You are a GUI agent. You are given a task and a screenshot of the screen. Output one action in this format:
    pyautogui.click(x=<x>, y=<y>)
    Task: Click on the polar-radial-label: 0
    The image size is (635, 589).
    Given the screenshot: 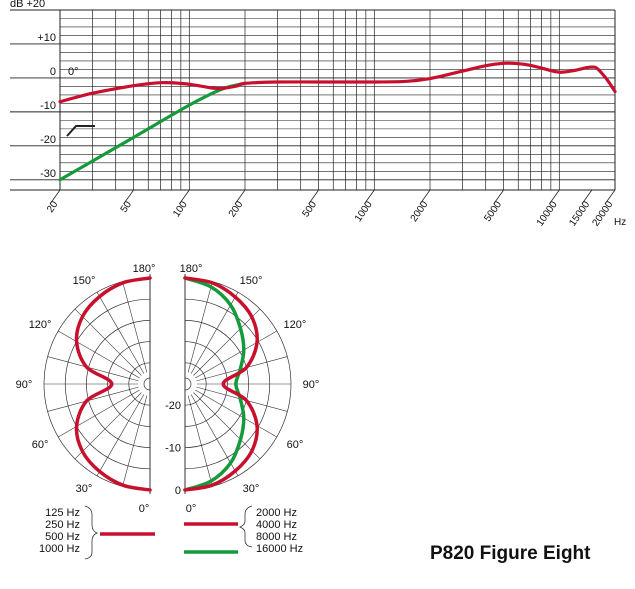 What is the action you would take?
    pyautogui.click(x=178, y=491)
    